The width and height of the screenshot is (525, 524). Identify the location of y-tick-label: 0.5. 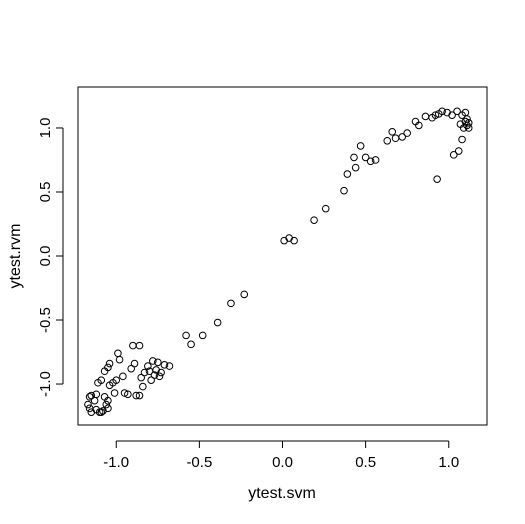
(45, 192).